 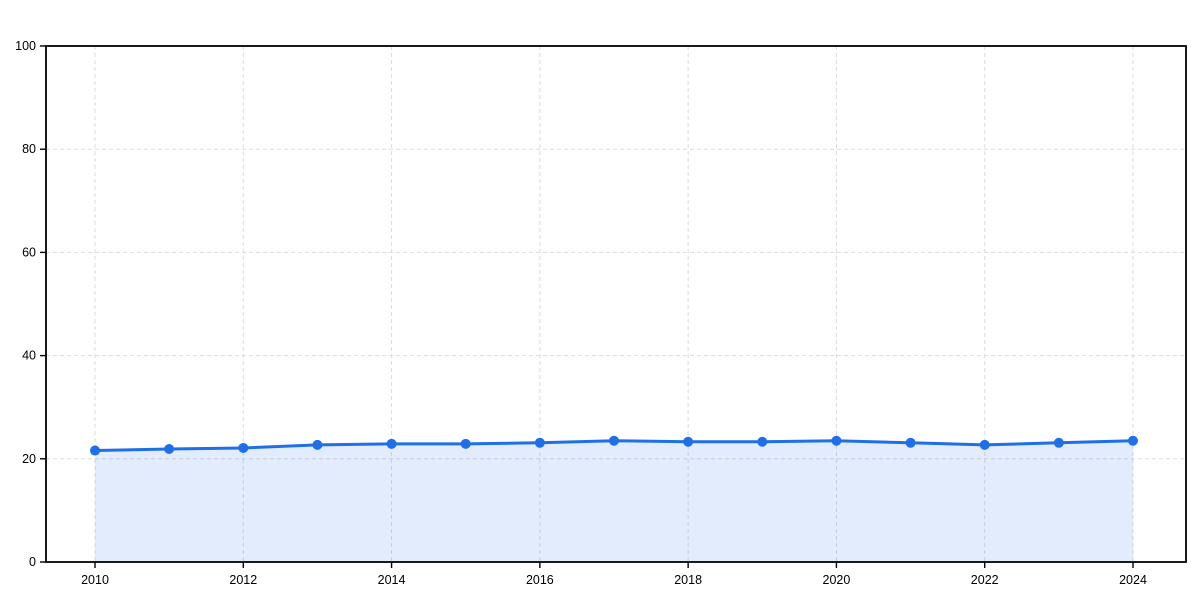 I want to click on x-axis-tick-label: 2024, so click(x=1133, y=580).